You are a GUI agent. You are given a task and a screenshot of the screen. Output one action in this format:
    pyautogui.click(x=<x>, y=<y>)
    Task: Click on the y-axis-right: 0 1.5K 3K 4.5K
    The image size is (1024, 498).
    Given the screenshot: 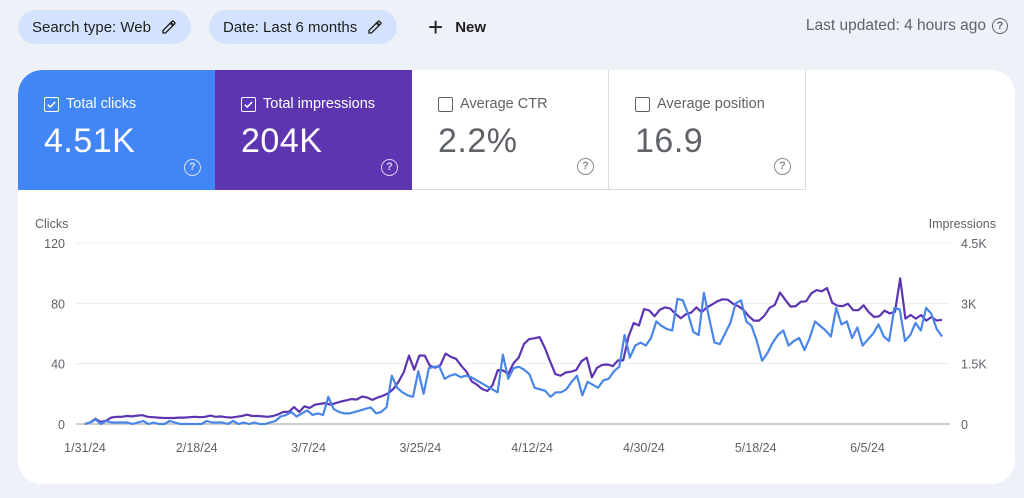 What is the action you would take?
    pyautogui.click(x=974, y=334)
    